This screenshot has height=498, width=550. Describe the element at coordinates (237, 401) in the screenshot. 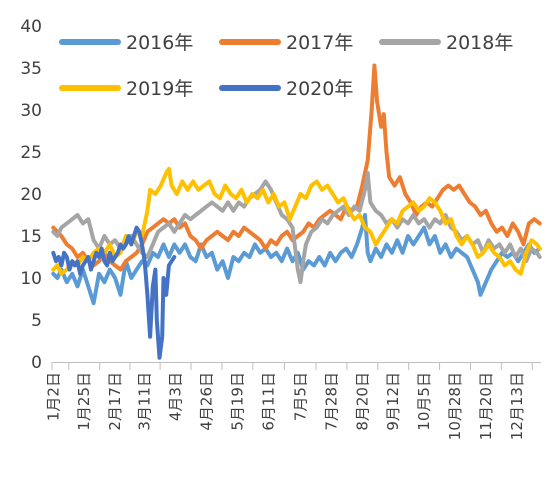

I see `x-tick-label: 5月19日` at that location.